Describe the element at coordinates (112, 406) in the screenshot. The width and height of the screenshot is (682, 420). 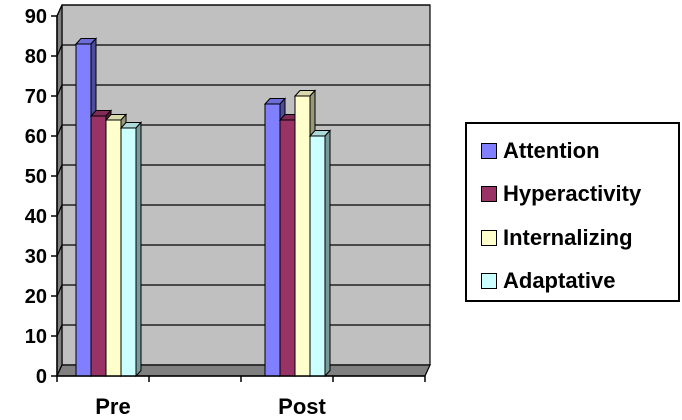
I see `x-category-label: Pre` at that location.